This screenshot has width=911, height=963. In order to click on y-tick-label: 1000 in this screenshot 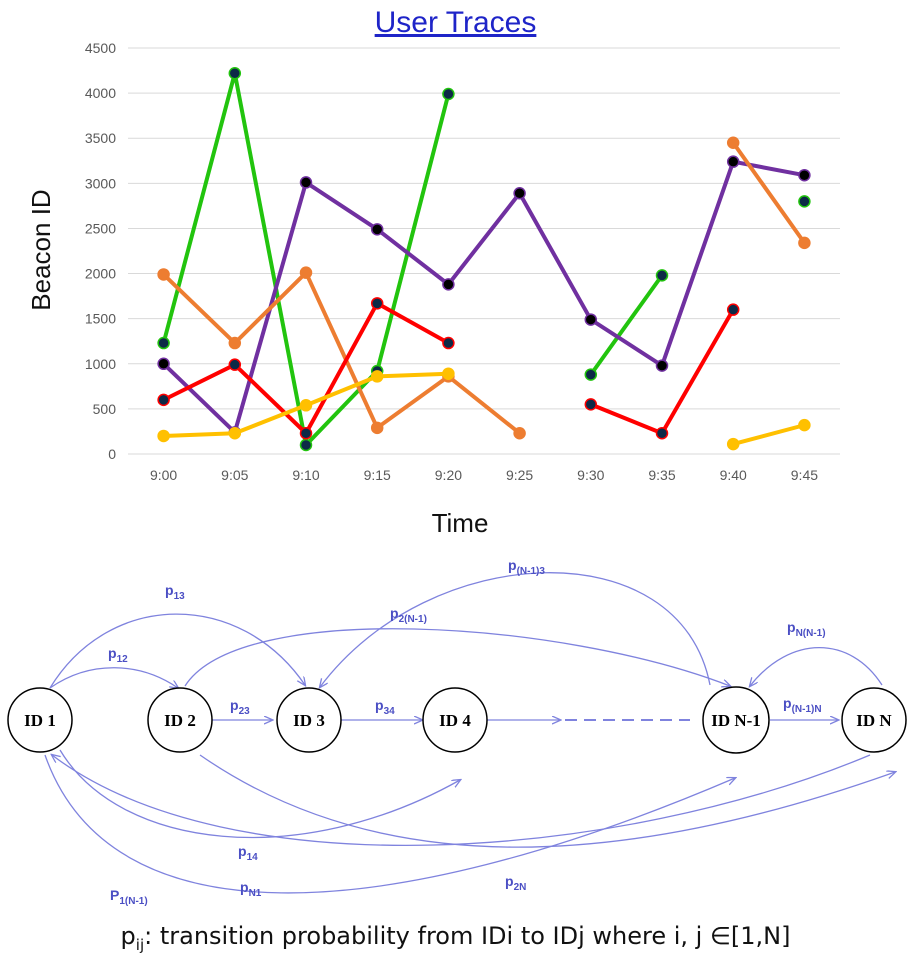, I will do `click(100, 364)`.